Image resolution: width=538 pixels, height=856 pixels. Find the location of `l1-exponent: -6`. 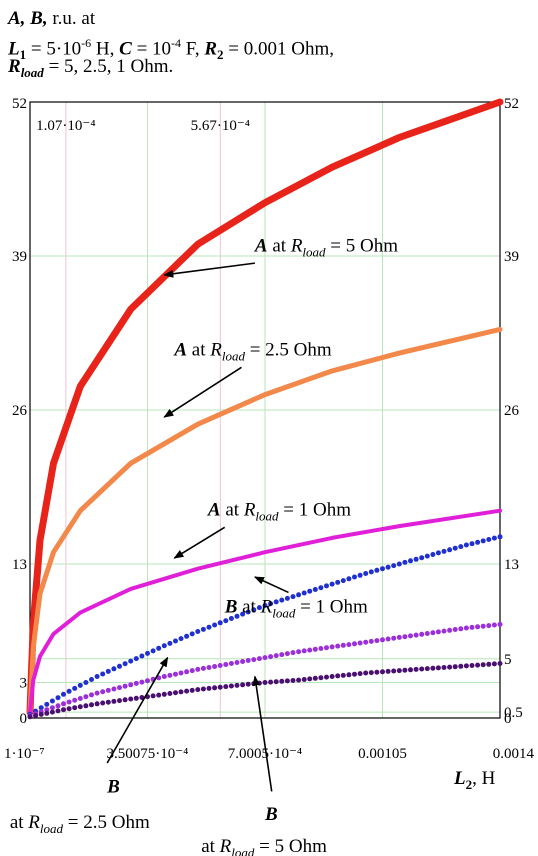

l1-exponent: -6 is located at coordinates (86, 43).